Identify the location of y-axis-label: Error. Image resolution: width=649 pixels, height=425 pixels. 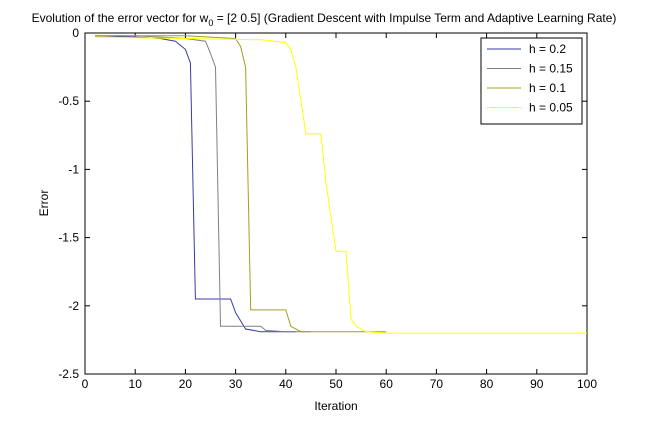
(44, 203).